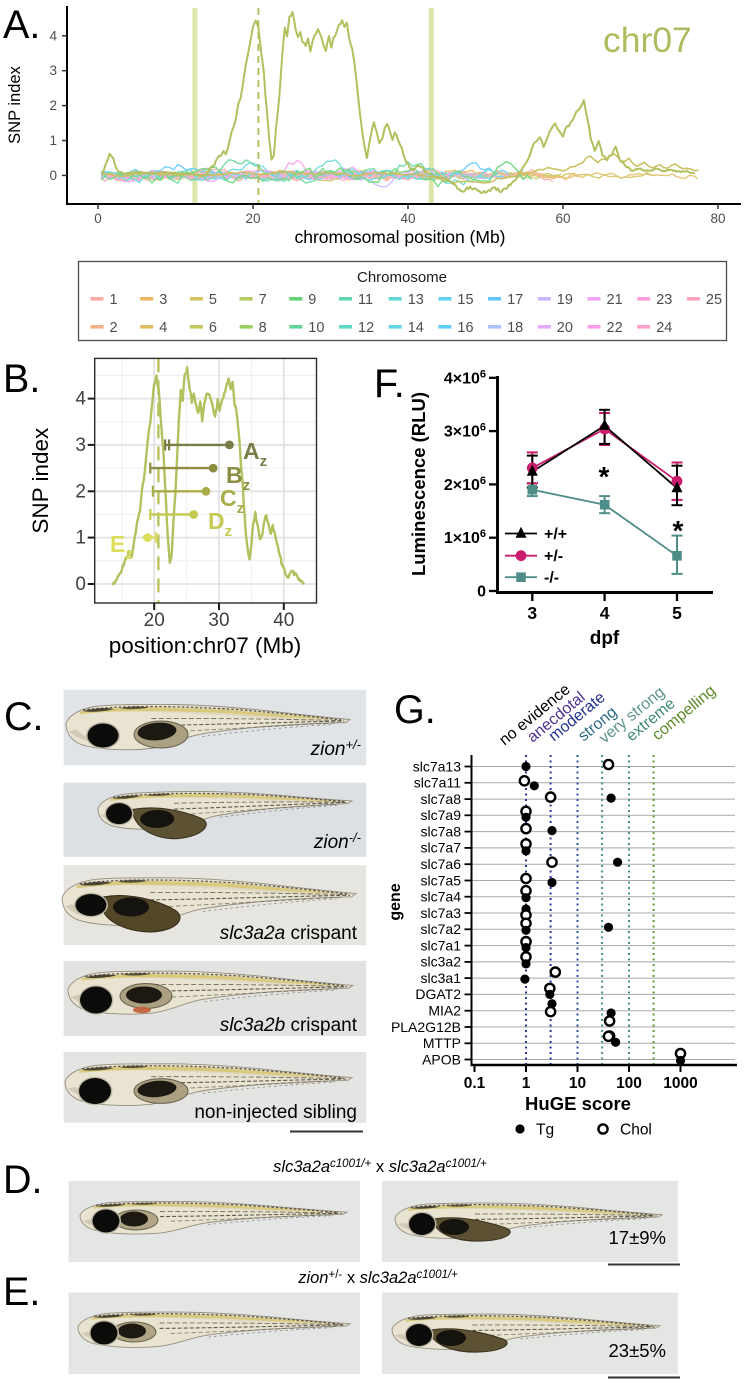  Describe the element at coordinates (441, 913) in the screenshot. I see `svg-text: slc7a3` at that location.